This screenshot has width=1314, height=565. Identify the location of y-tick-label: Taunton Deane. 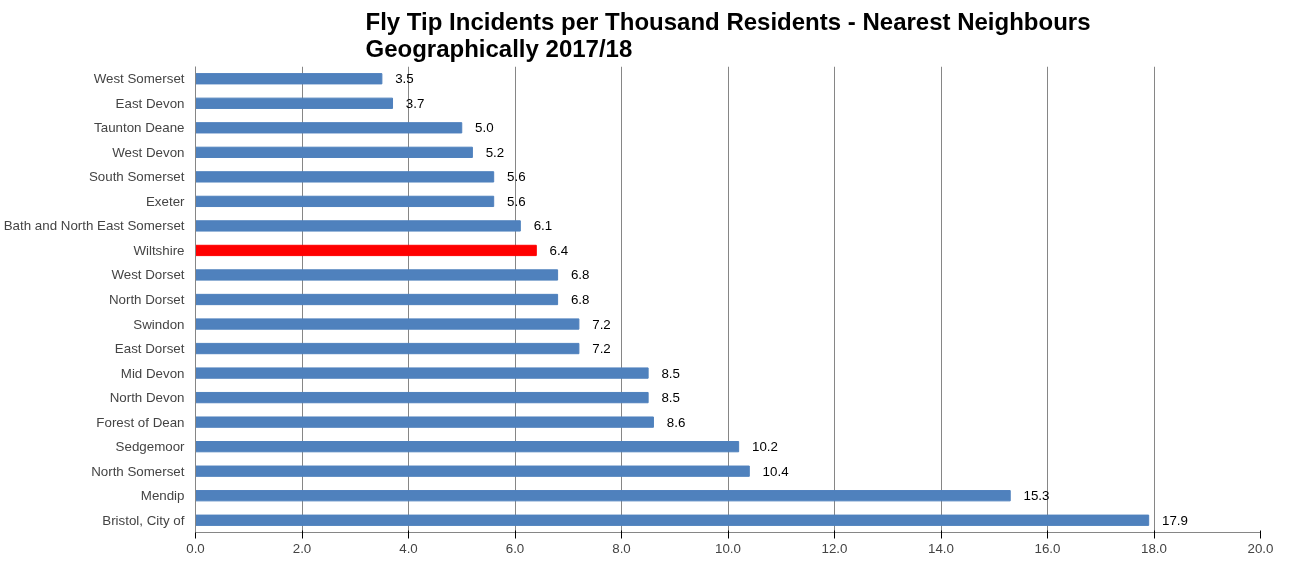
(139, 128).